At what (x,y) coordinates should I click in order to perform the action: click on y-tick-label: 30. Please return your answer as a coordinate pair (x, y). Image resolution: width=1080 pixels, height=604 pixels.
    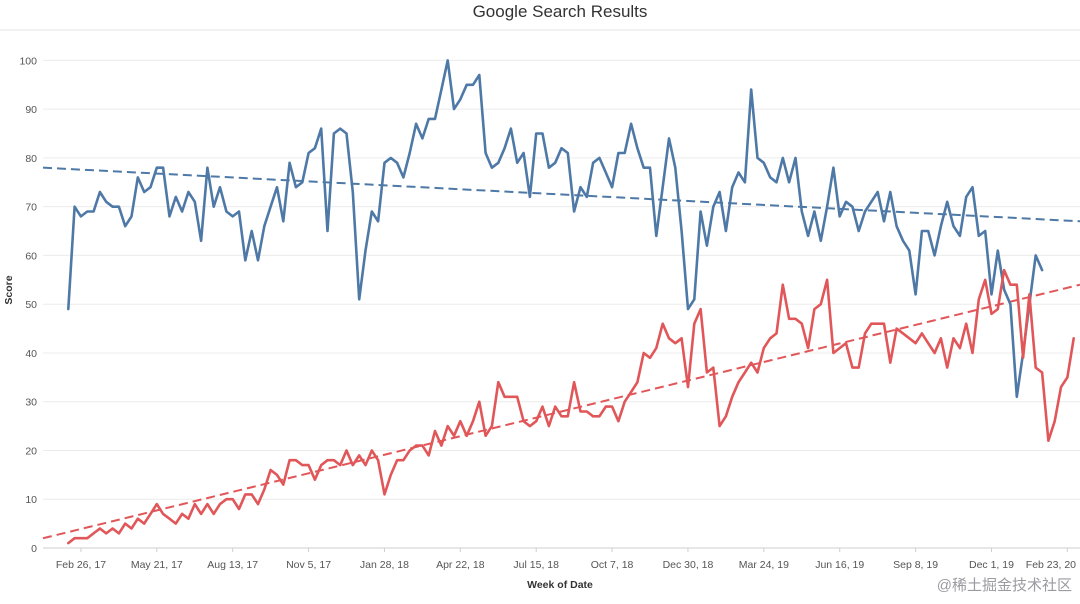
    Looking at the image, I should click on (31, 403).